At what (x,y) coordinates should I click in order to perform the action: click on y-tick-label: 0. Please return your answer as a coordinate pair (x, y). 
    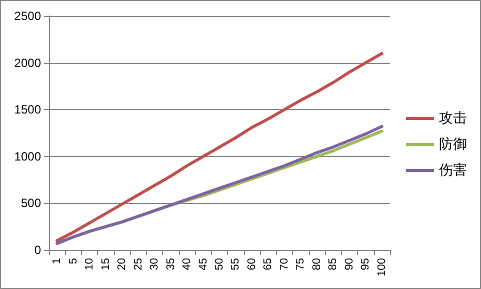
    Looking at the image, I should click on (38, 250).